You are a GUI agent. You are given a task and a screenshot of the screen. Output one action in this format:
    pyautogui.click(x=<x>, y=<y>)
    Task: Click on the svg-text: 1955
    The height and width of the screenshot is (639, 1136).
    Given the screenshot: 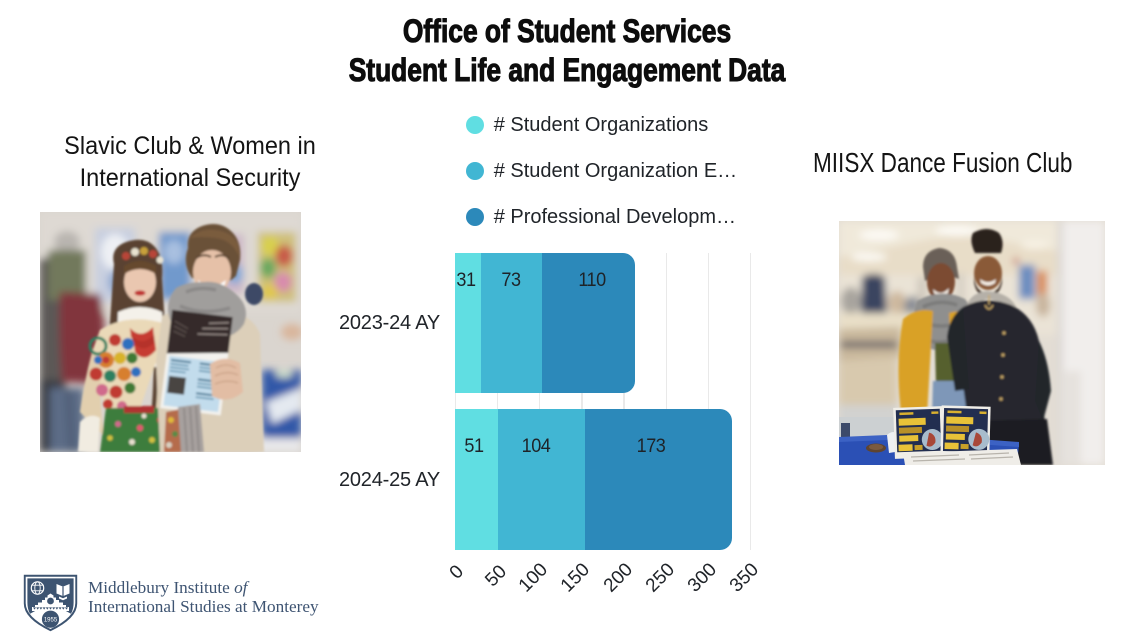 What is the action you would take?
    pyautogui.click(x=51, y=620)
    